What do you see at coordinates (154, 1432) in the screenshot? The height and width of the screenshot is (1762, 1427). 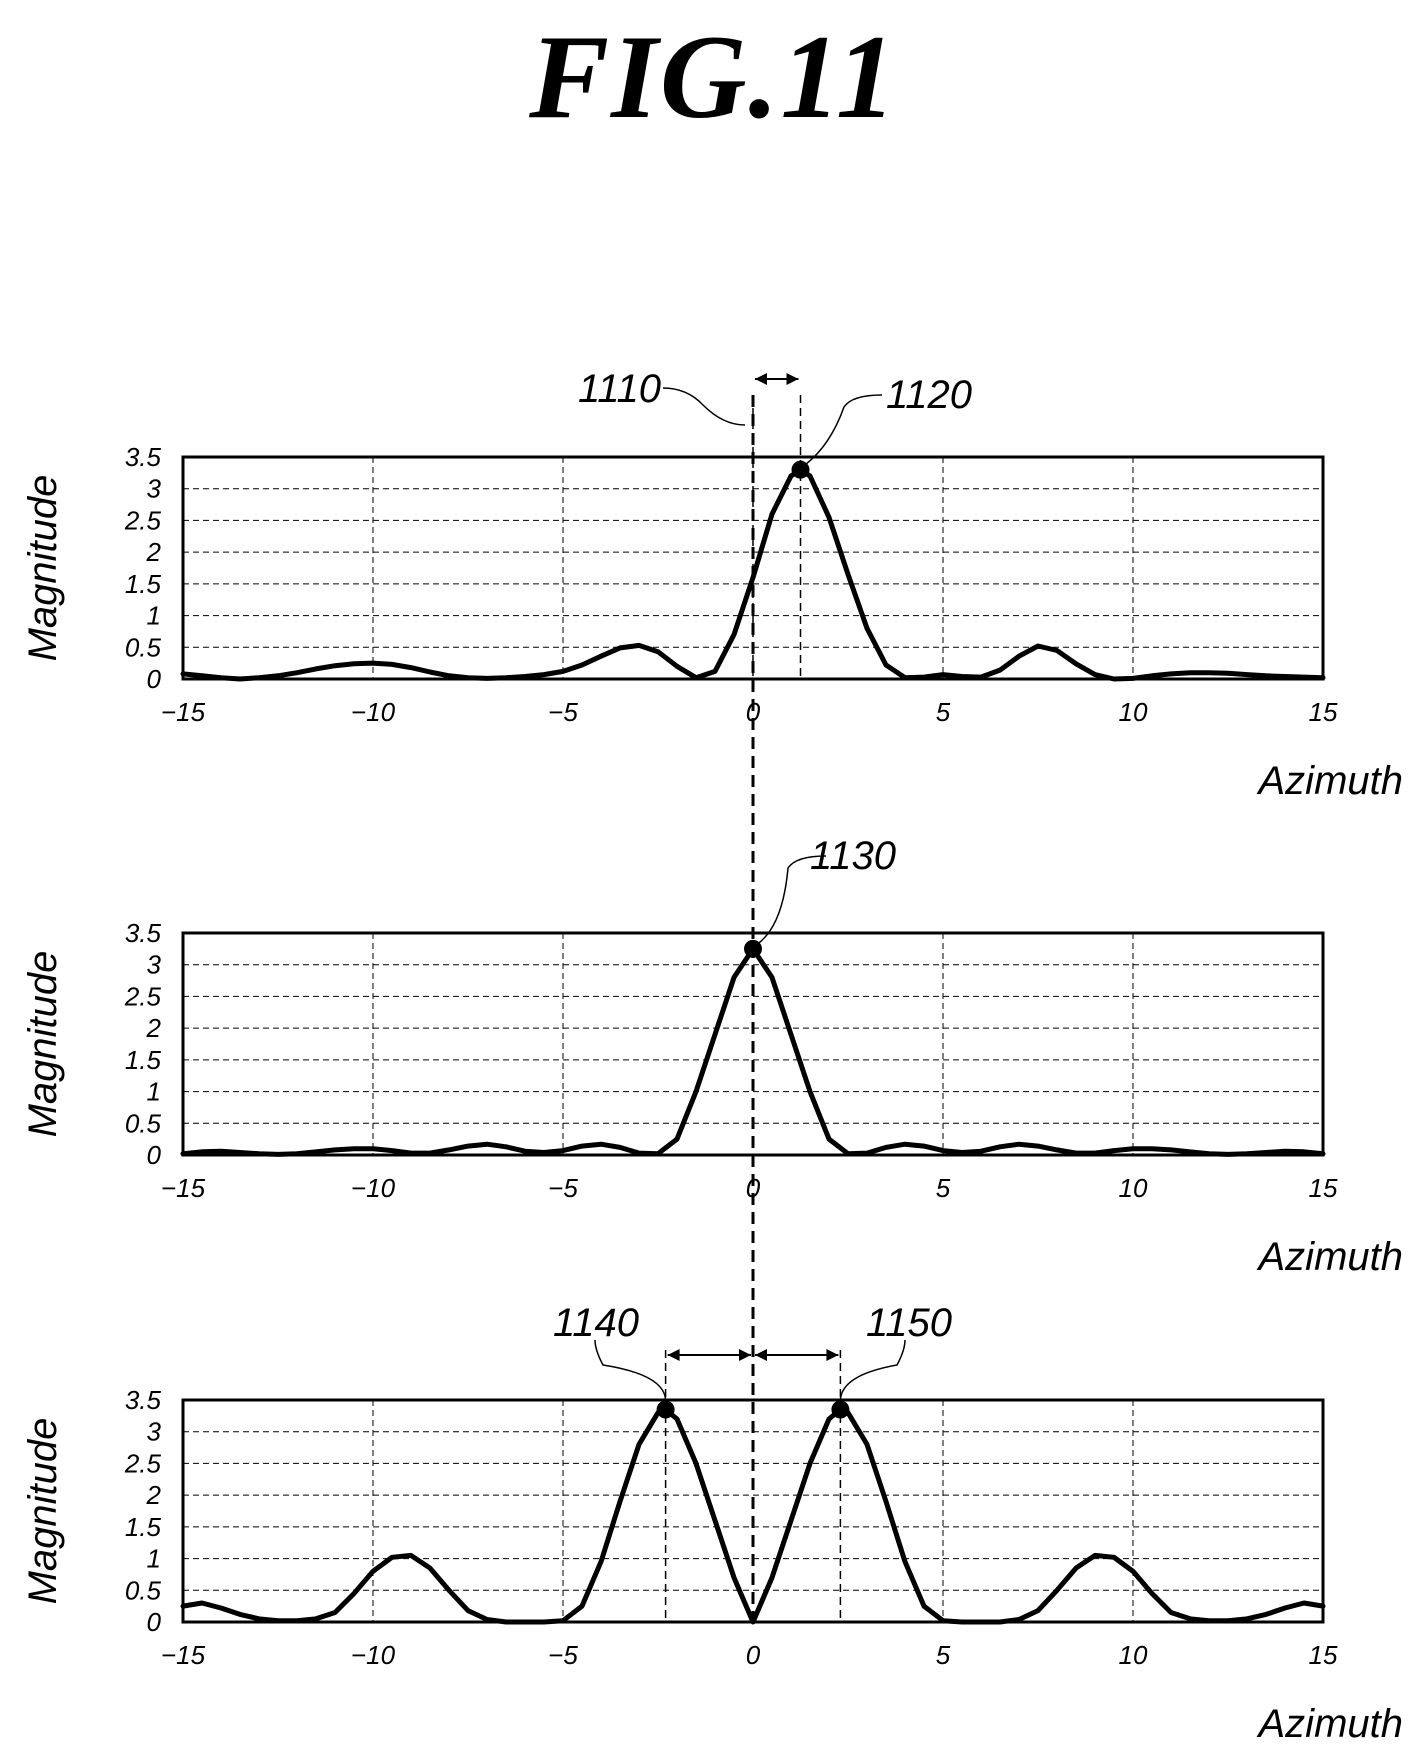 I see `panel-3-ytick-label: 3` at bounding box center [154, 1432].